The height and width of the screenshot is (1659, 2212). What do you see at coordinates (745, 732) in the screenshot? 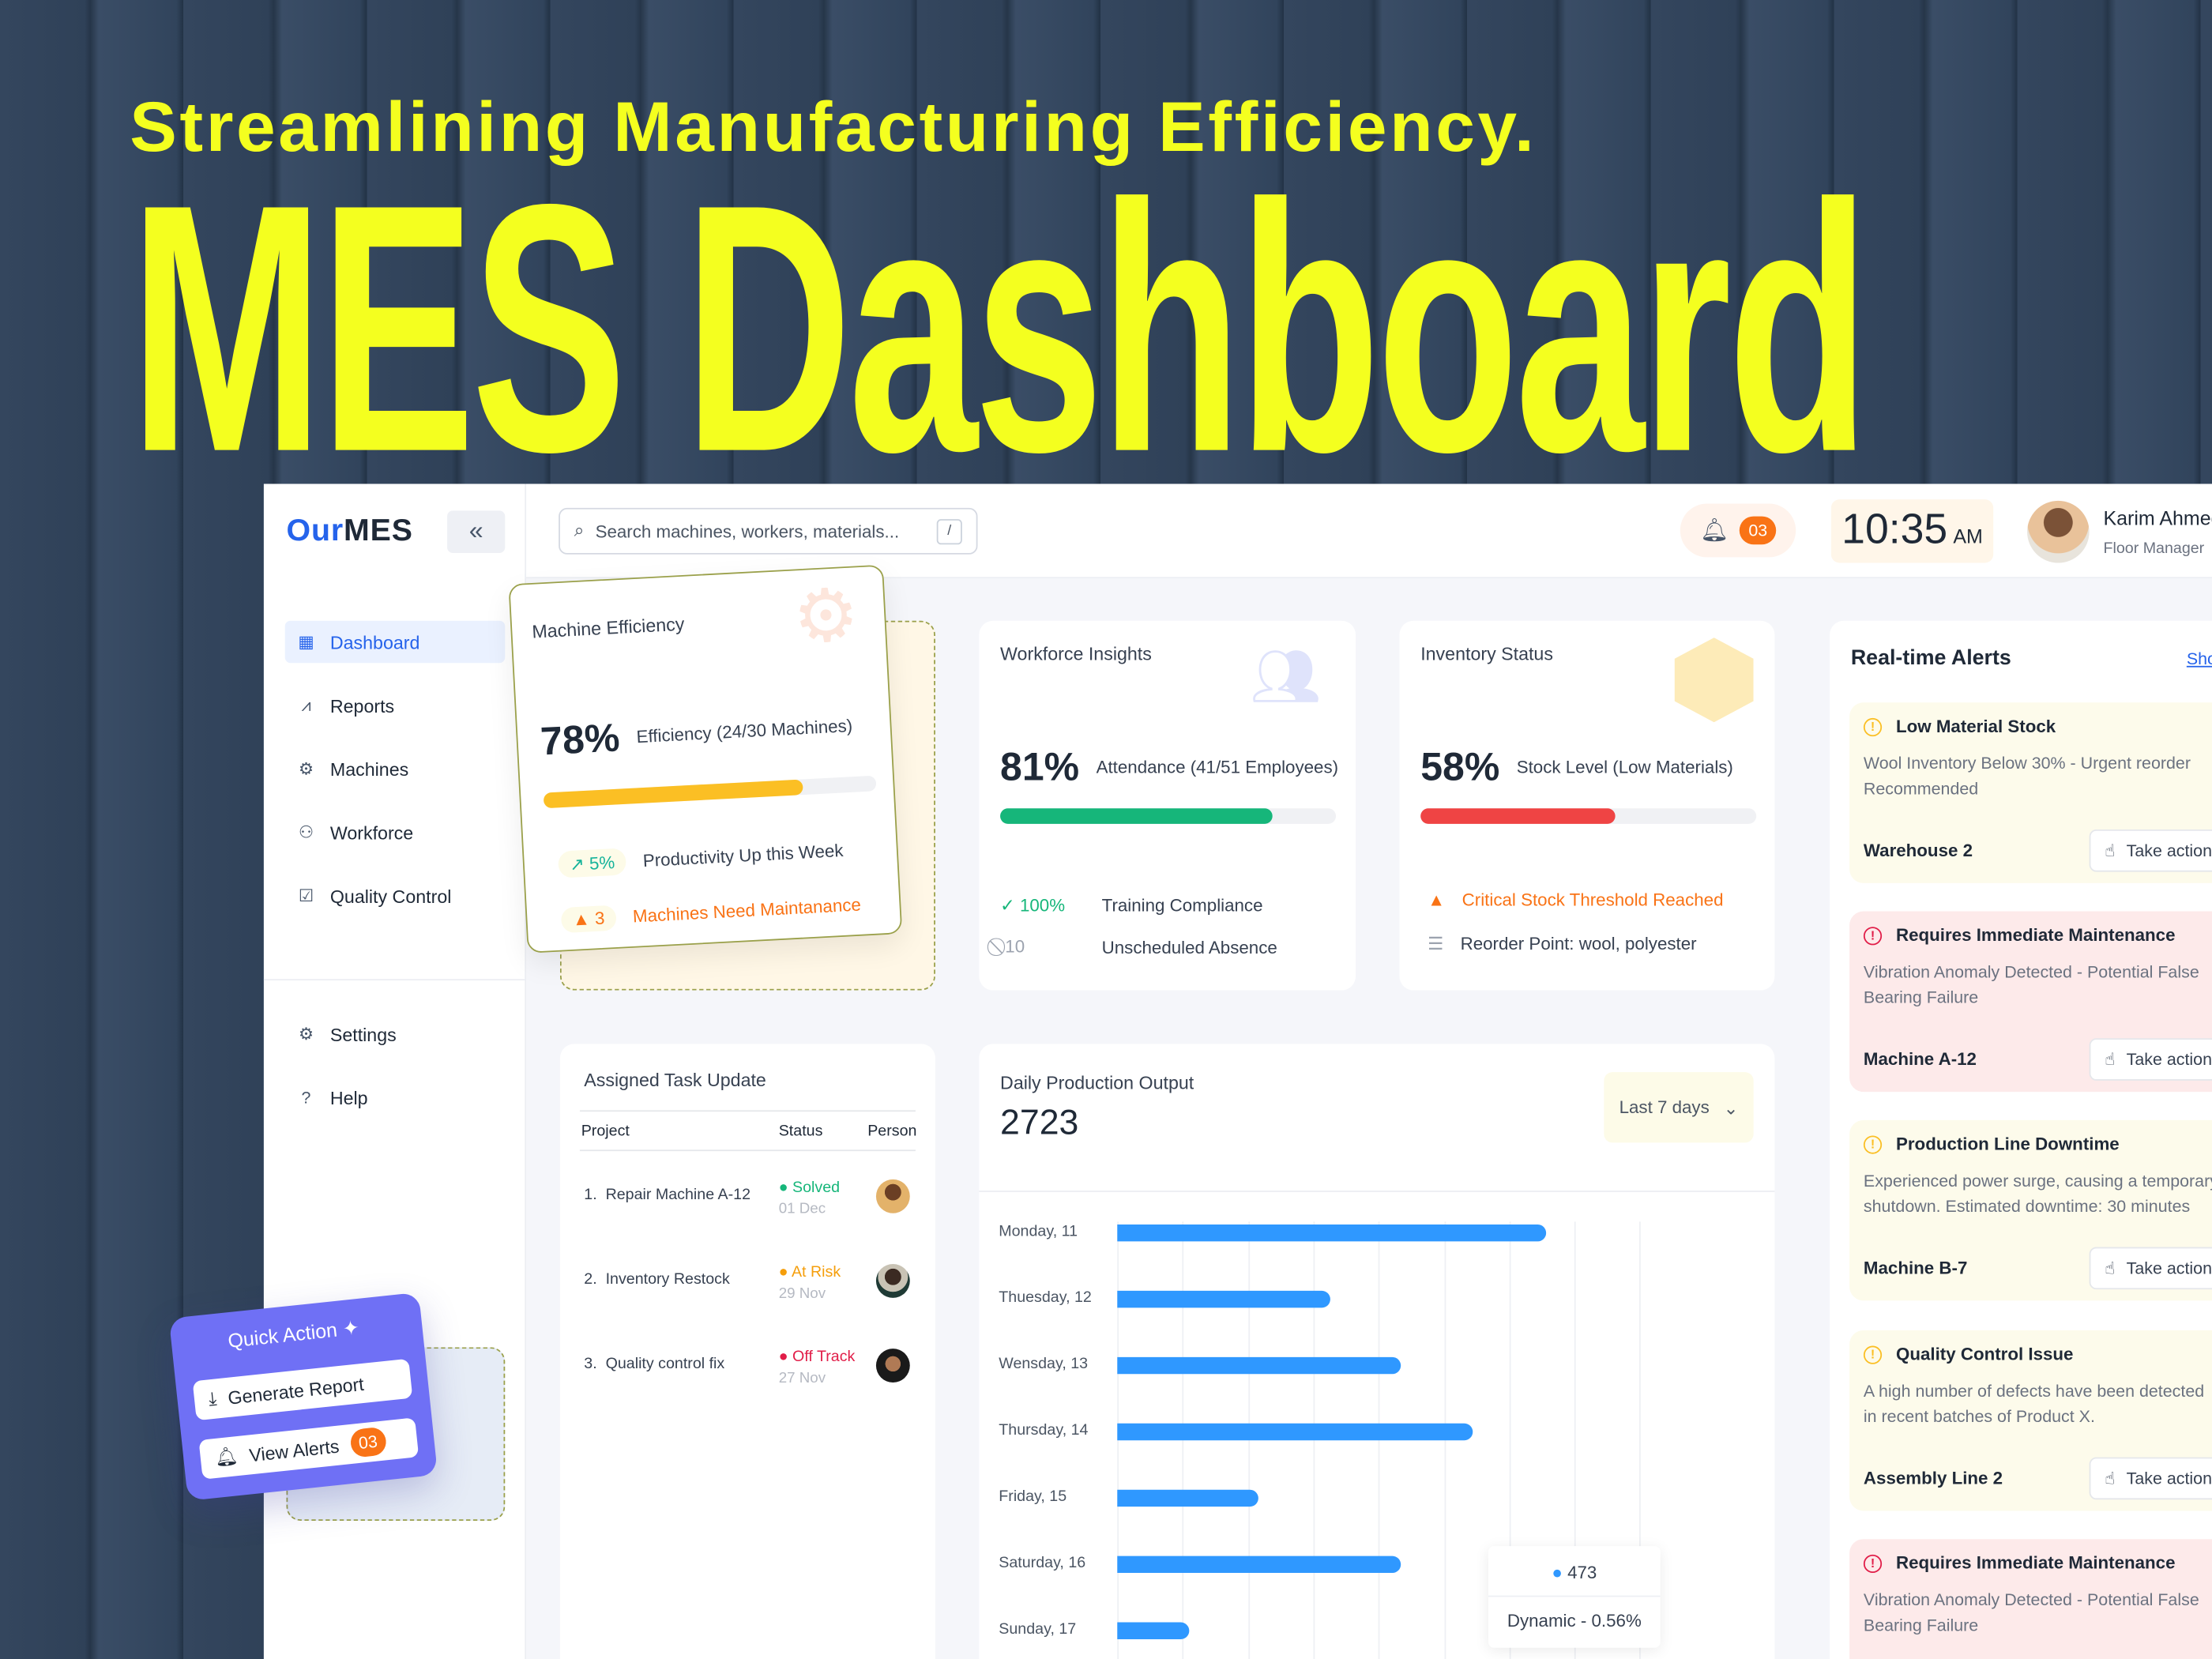
I see `efficiency-label: Efficiency (24/30 Machines)` at bounding box center [745, 732].